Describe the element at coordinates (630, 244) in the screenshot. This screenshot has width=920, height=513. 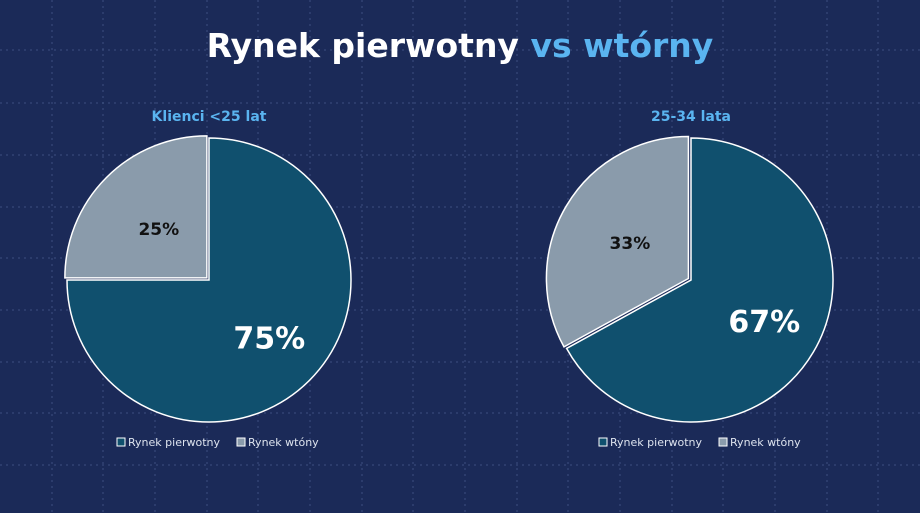
I see `data-label: 33%` at that location.